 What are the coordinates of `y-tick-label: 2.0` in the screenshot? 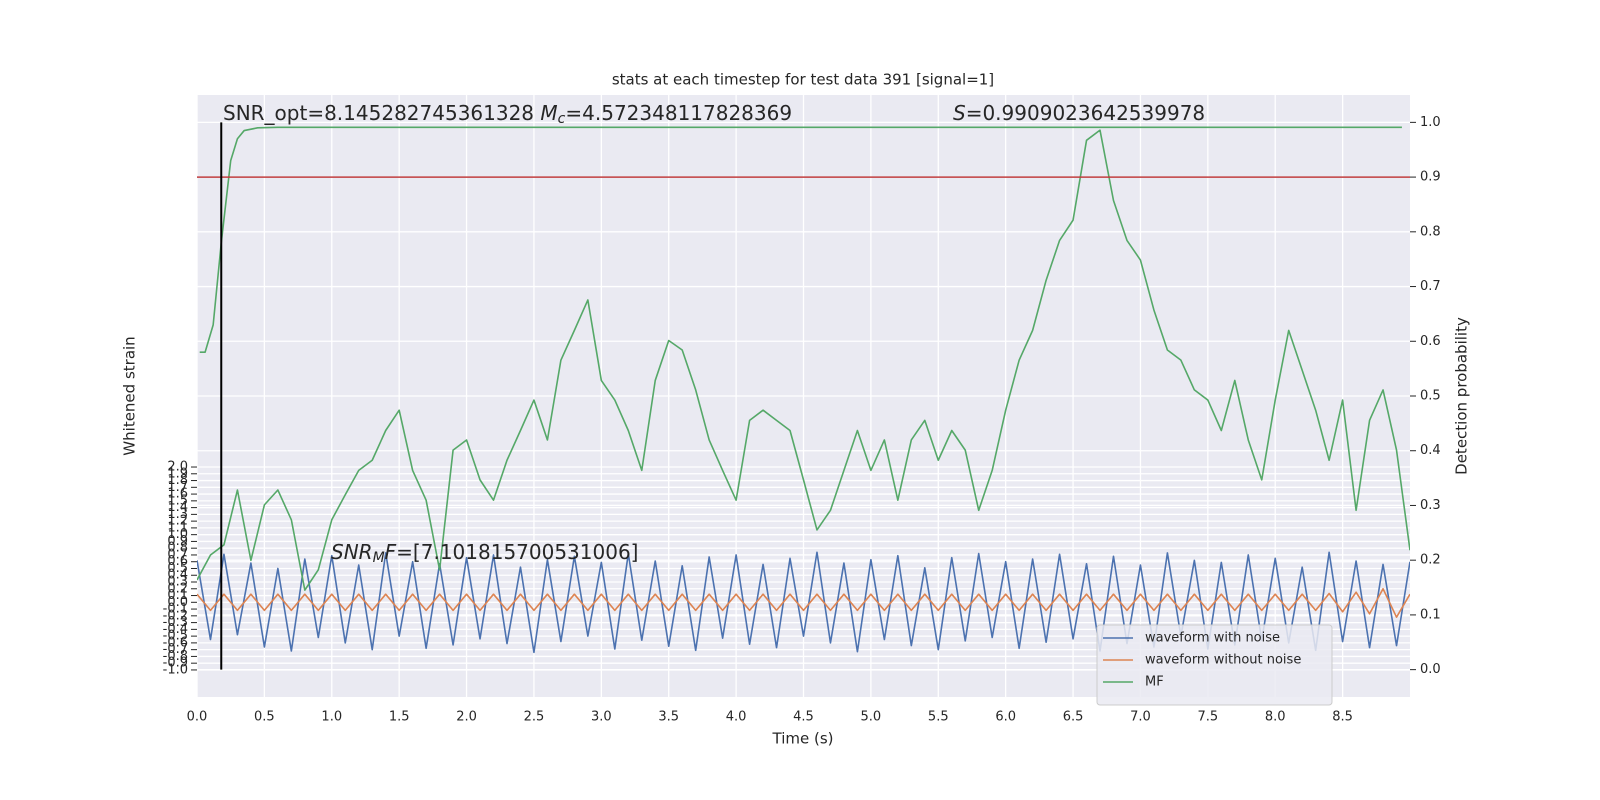 It's located at (177, 467).